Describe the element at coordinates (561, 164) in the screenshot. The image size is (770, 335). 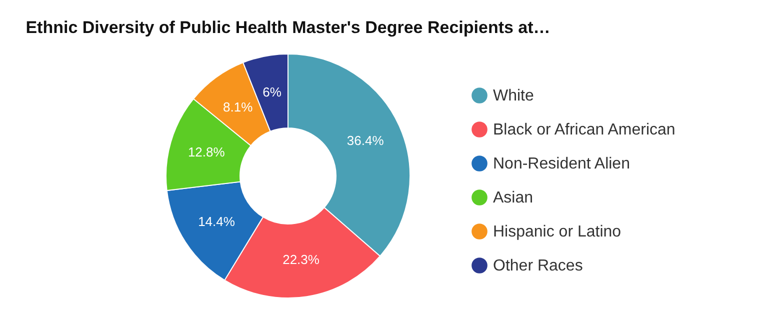
I see `legend-label: Non-Resident Alien` at that location.